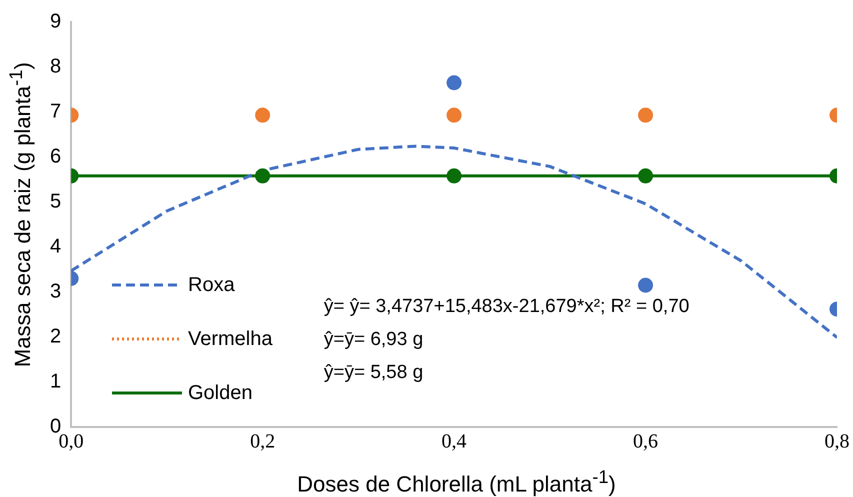 The height and width of the screenshot is (497, 853). Describe the element at coordinates (56, 337) in the screenshot. I see `y-tick-label: 2` at that location.